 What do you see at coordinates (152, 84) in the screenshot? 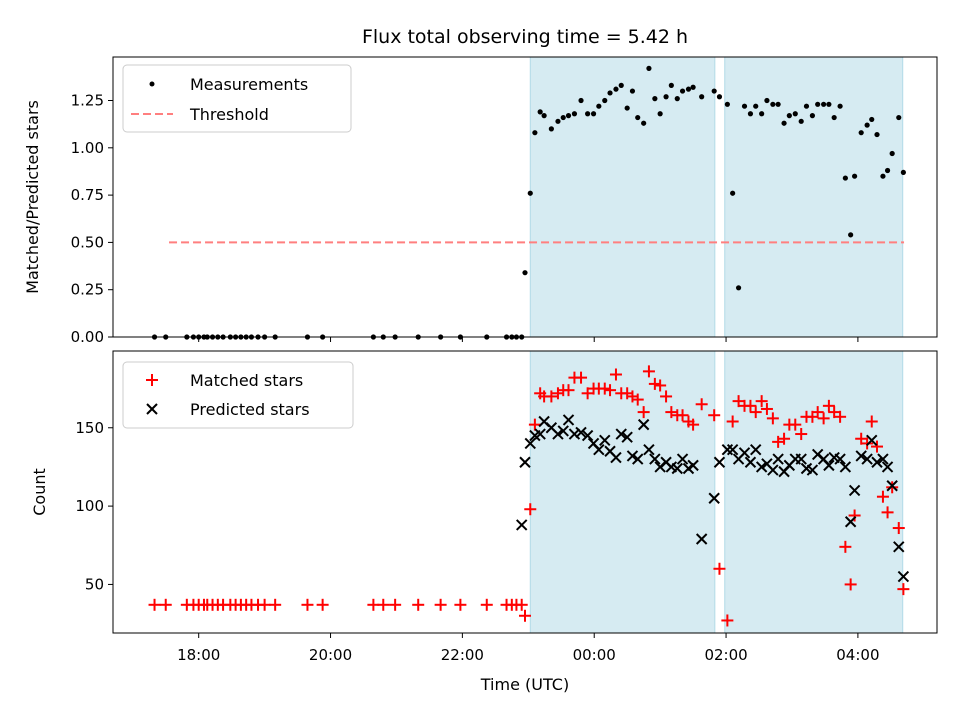
I see `legend-measurements-marker` at bounding box center [152, 84].